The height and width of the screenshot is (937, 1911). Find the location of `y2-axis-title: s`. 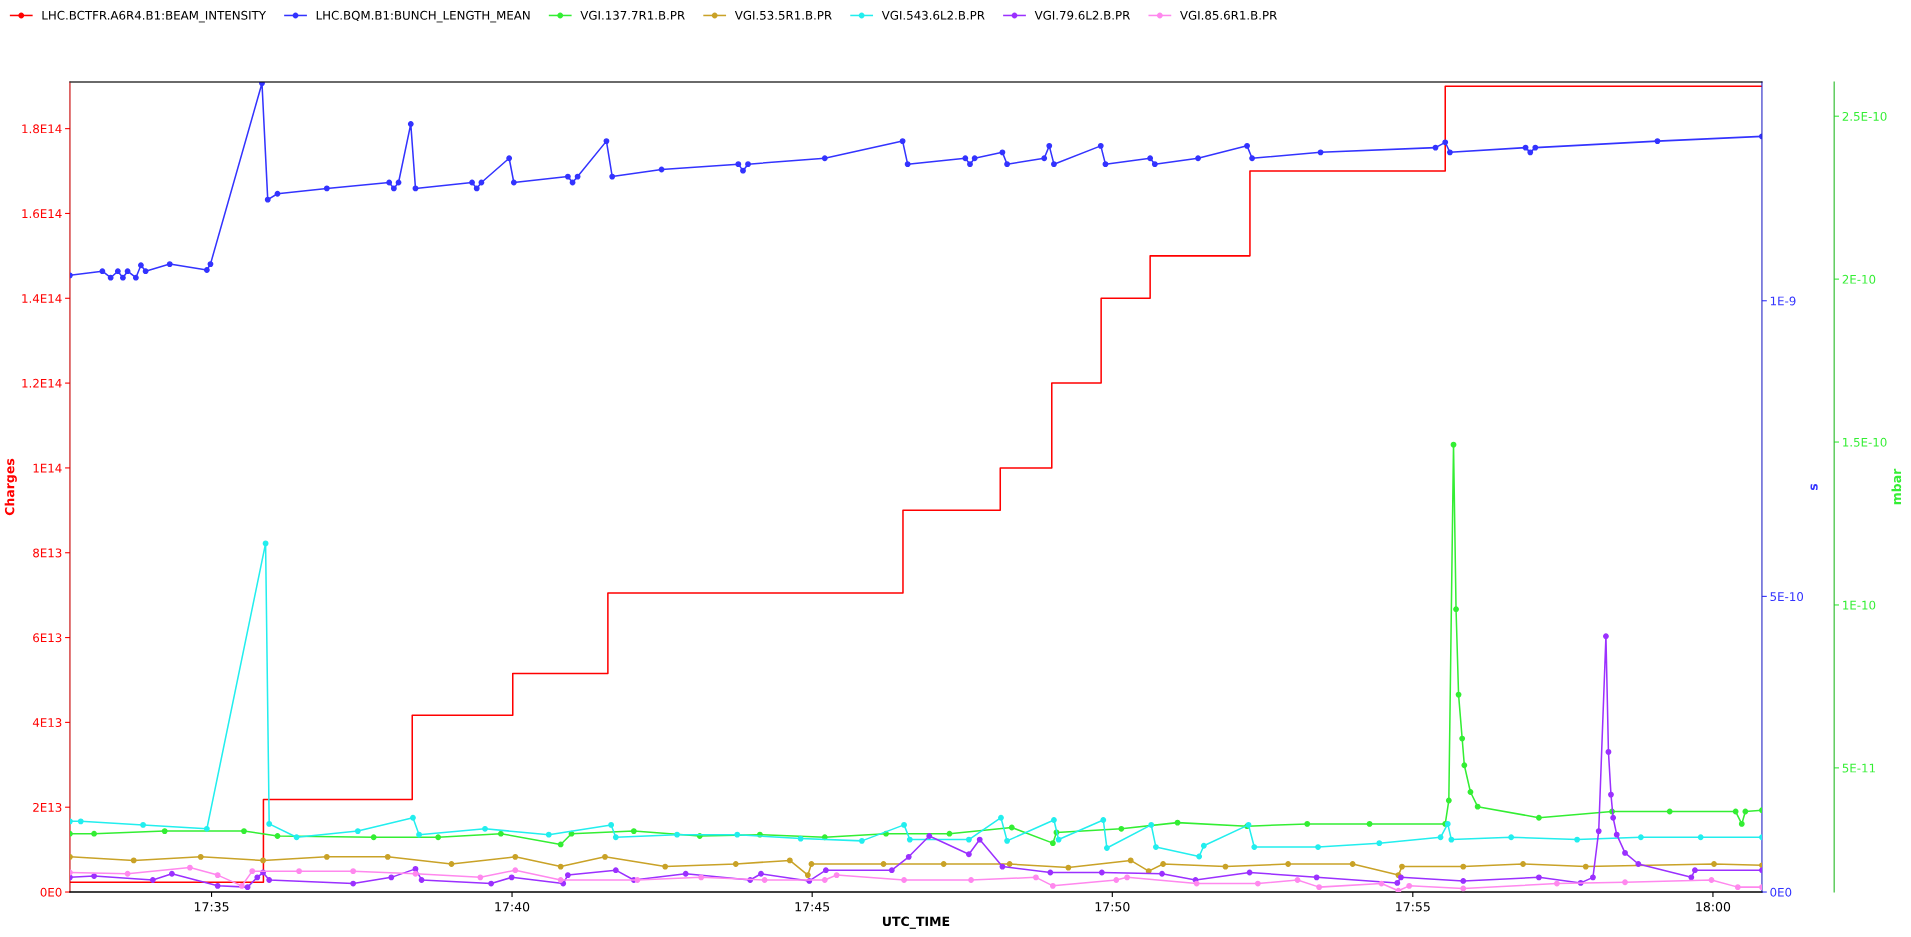

y2-axis-title: s is located at coordinates (1814, 487).